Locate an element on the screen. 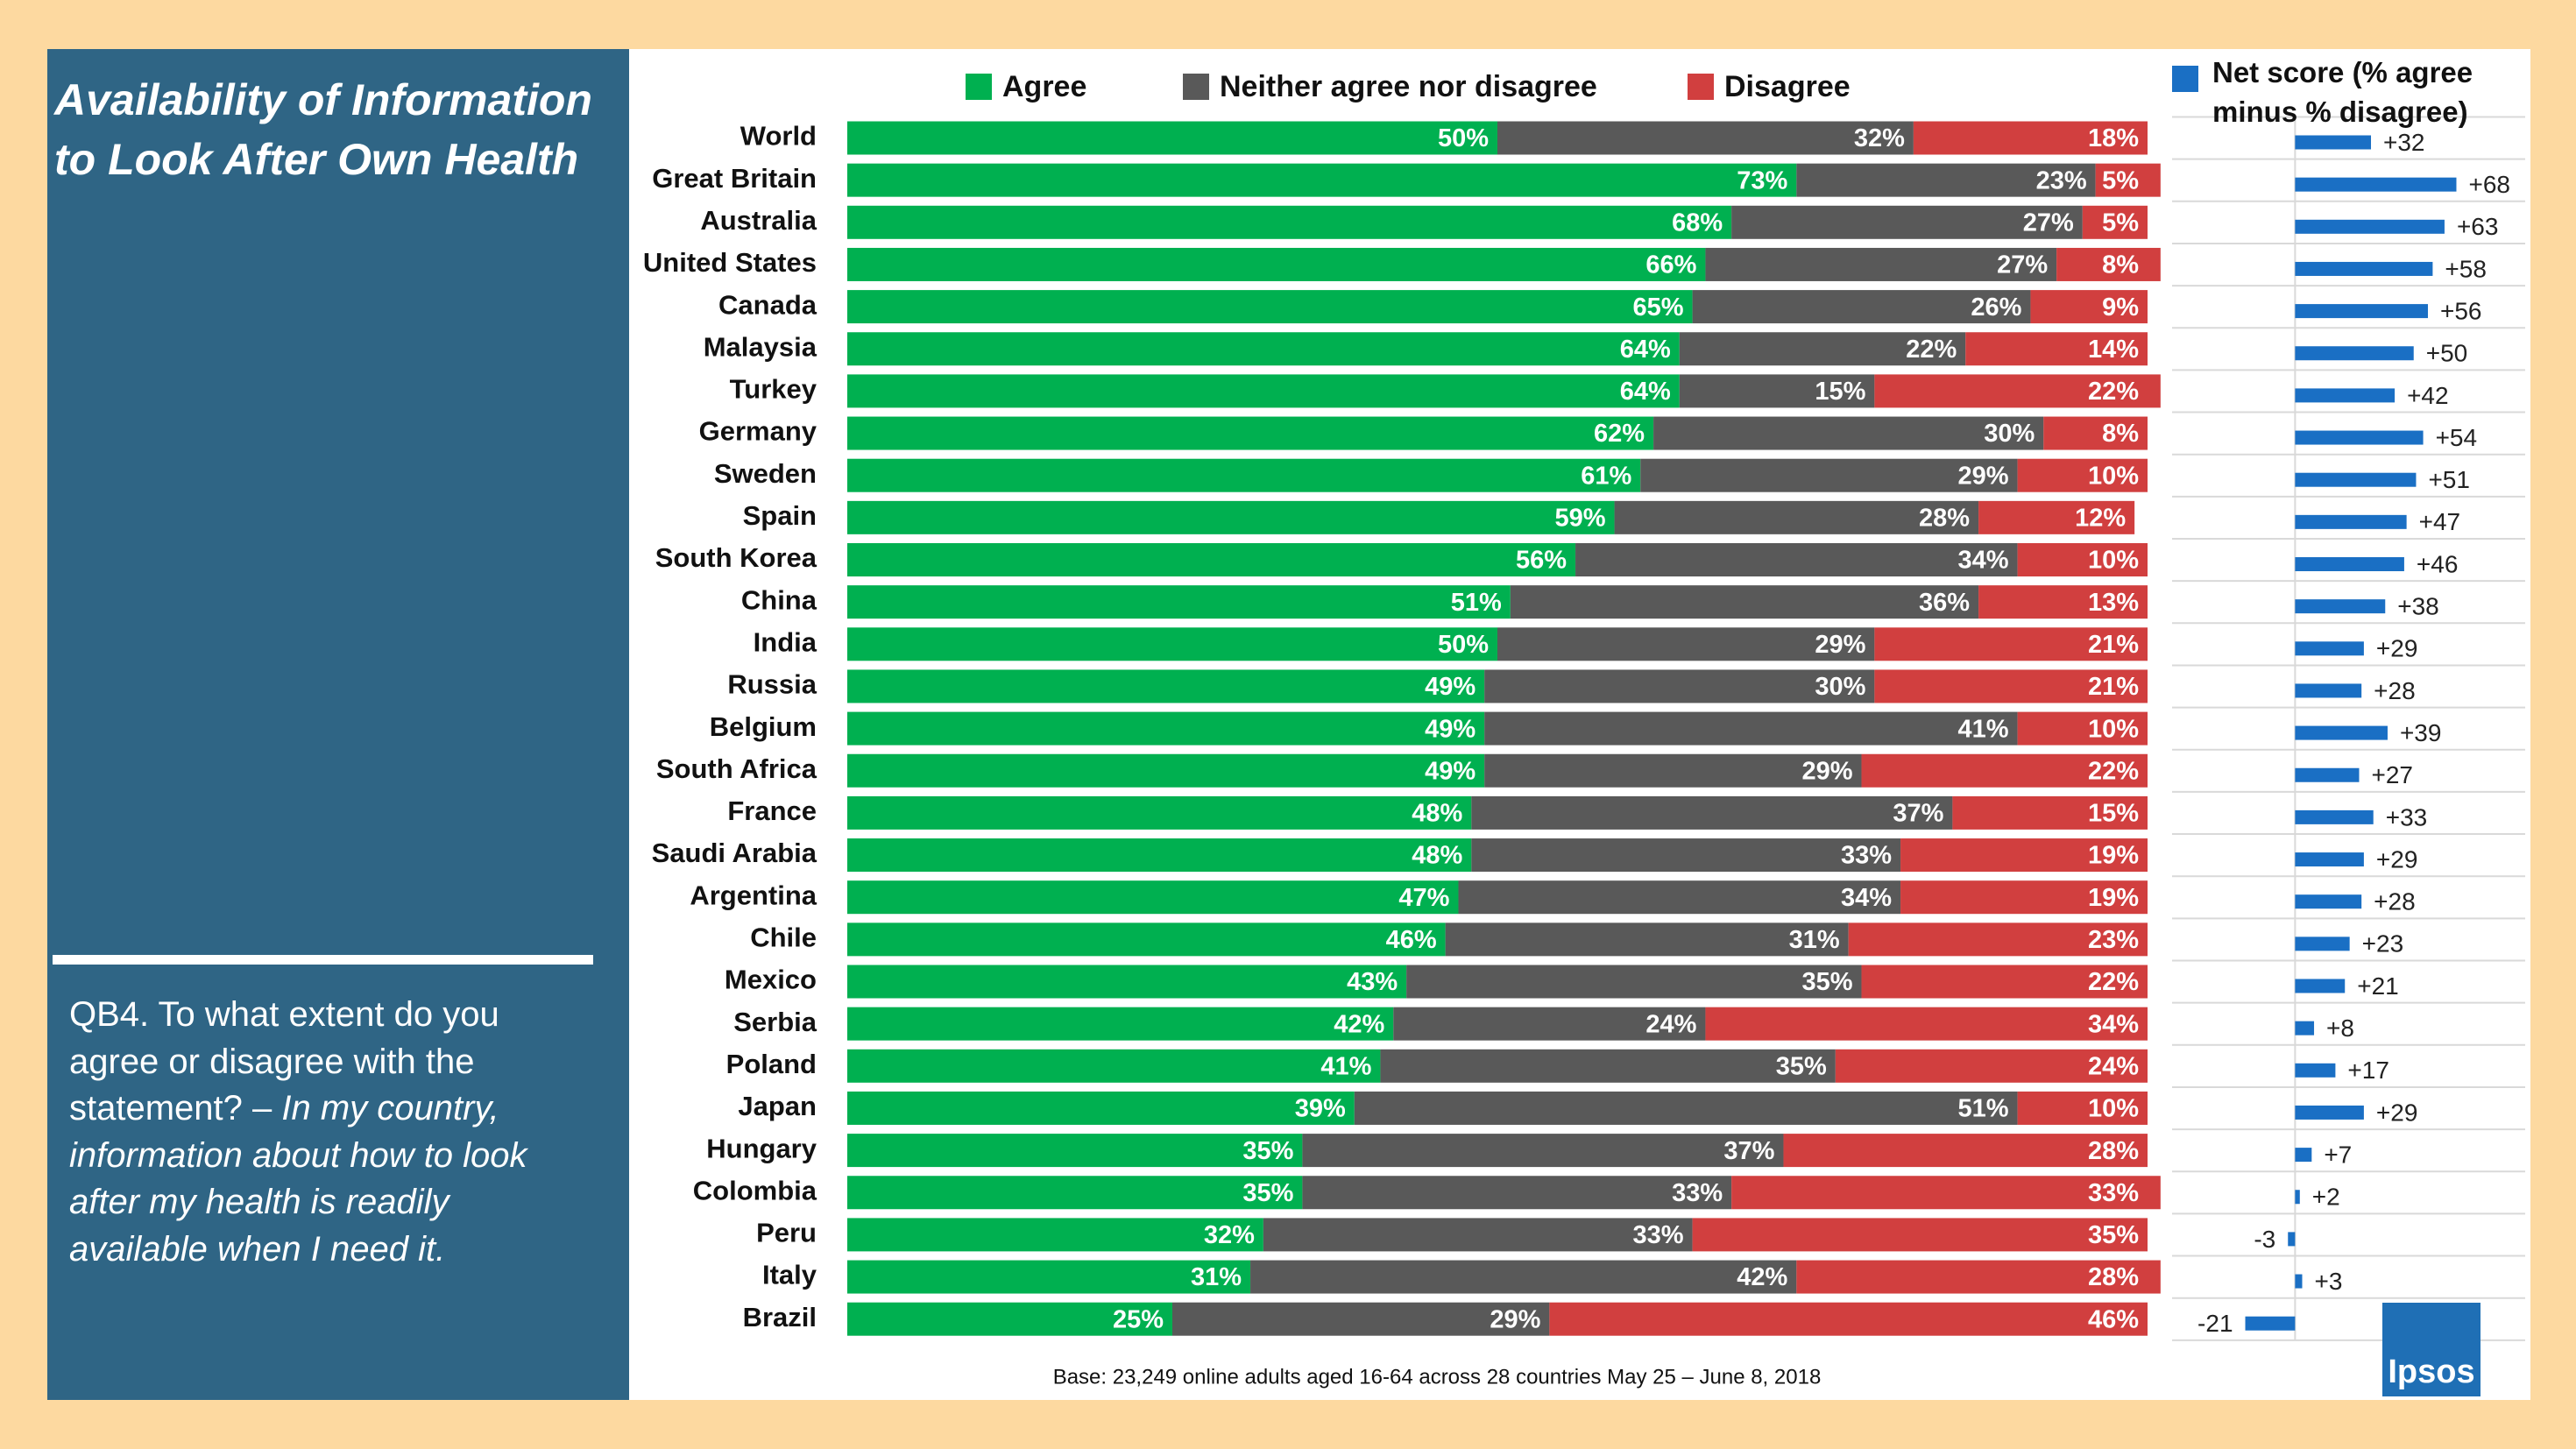 This screenshot has width=2576, height=1449. value-label: 36% is located at coordinates (1944, 603).